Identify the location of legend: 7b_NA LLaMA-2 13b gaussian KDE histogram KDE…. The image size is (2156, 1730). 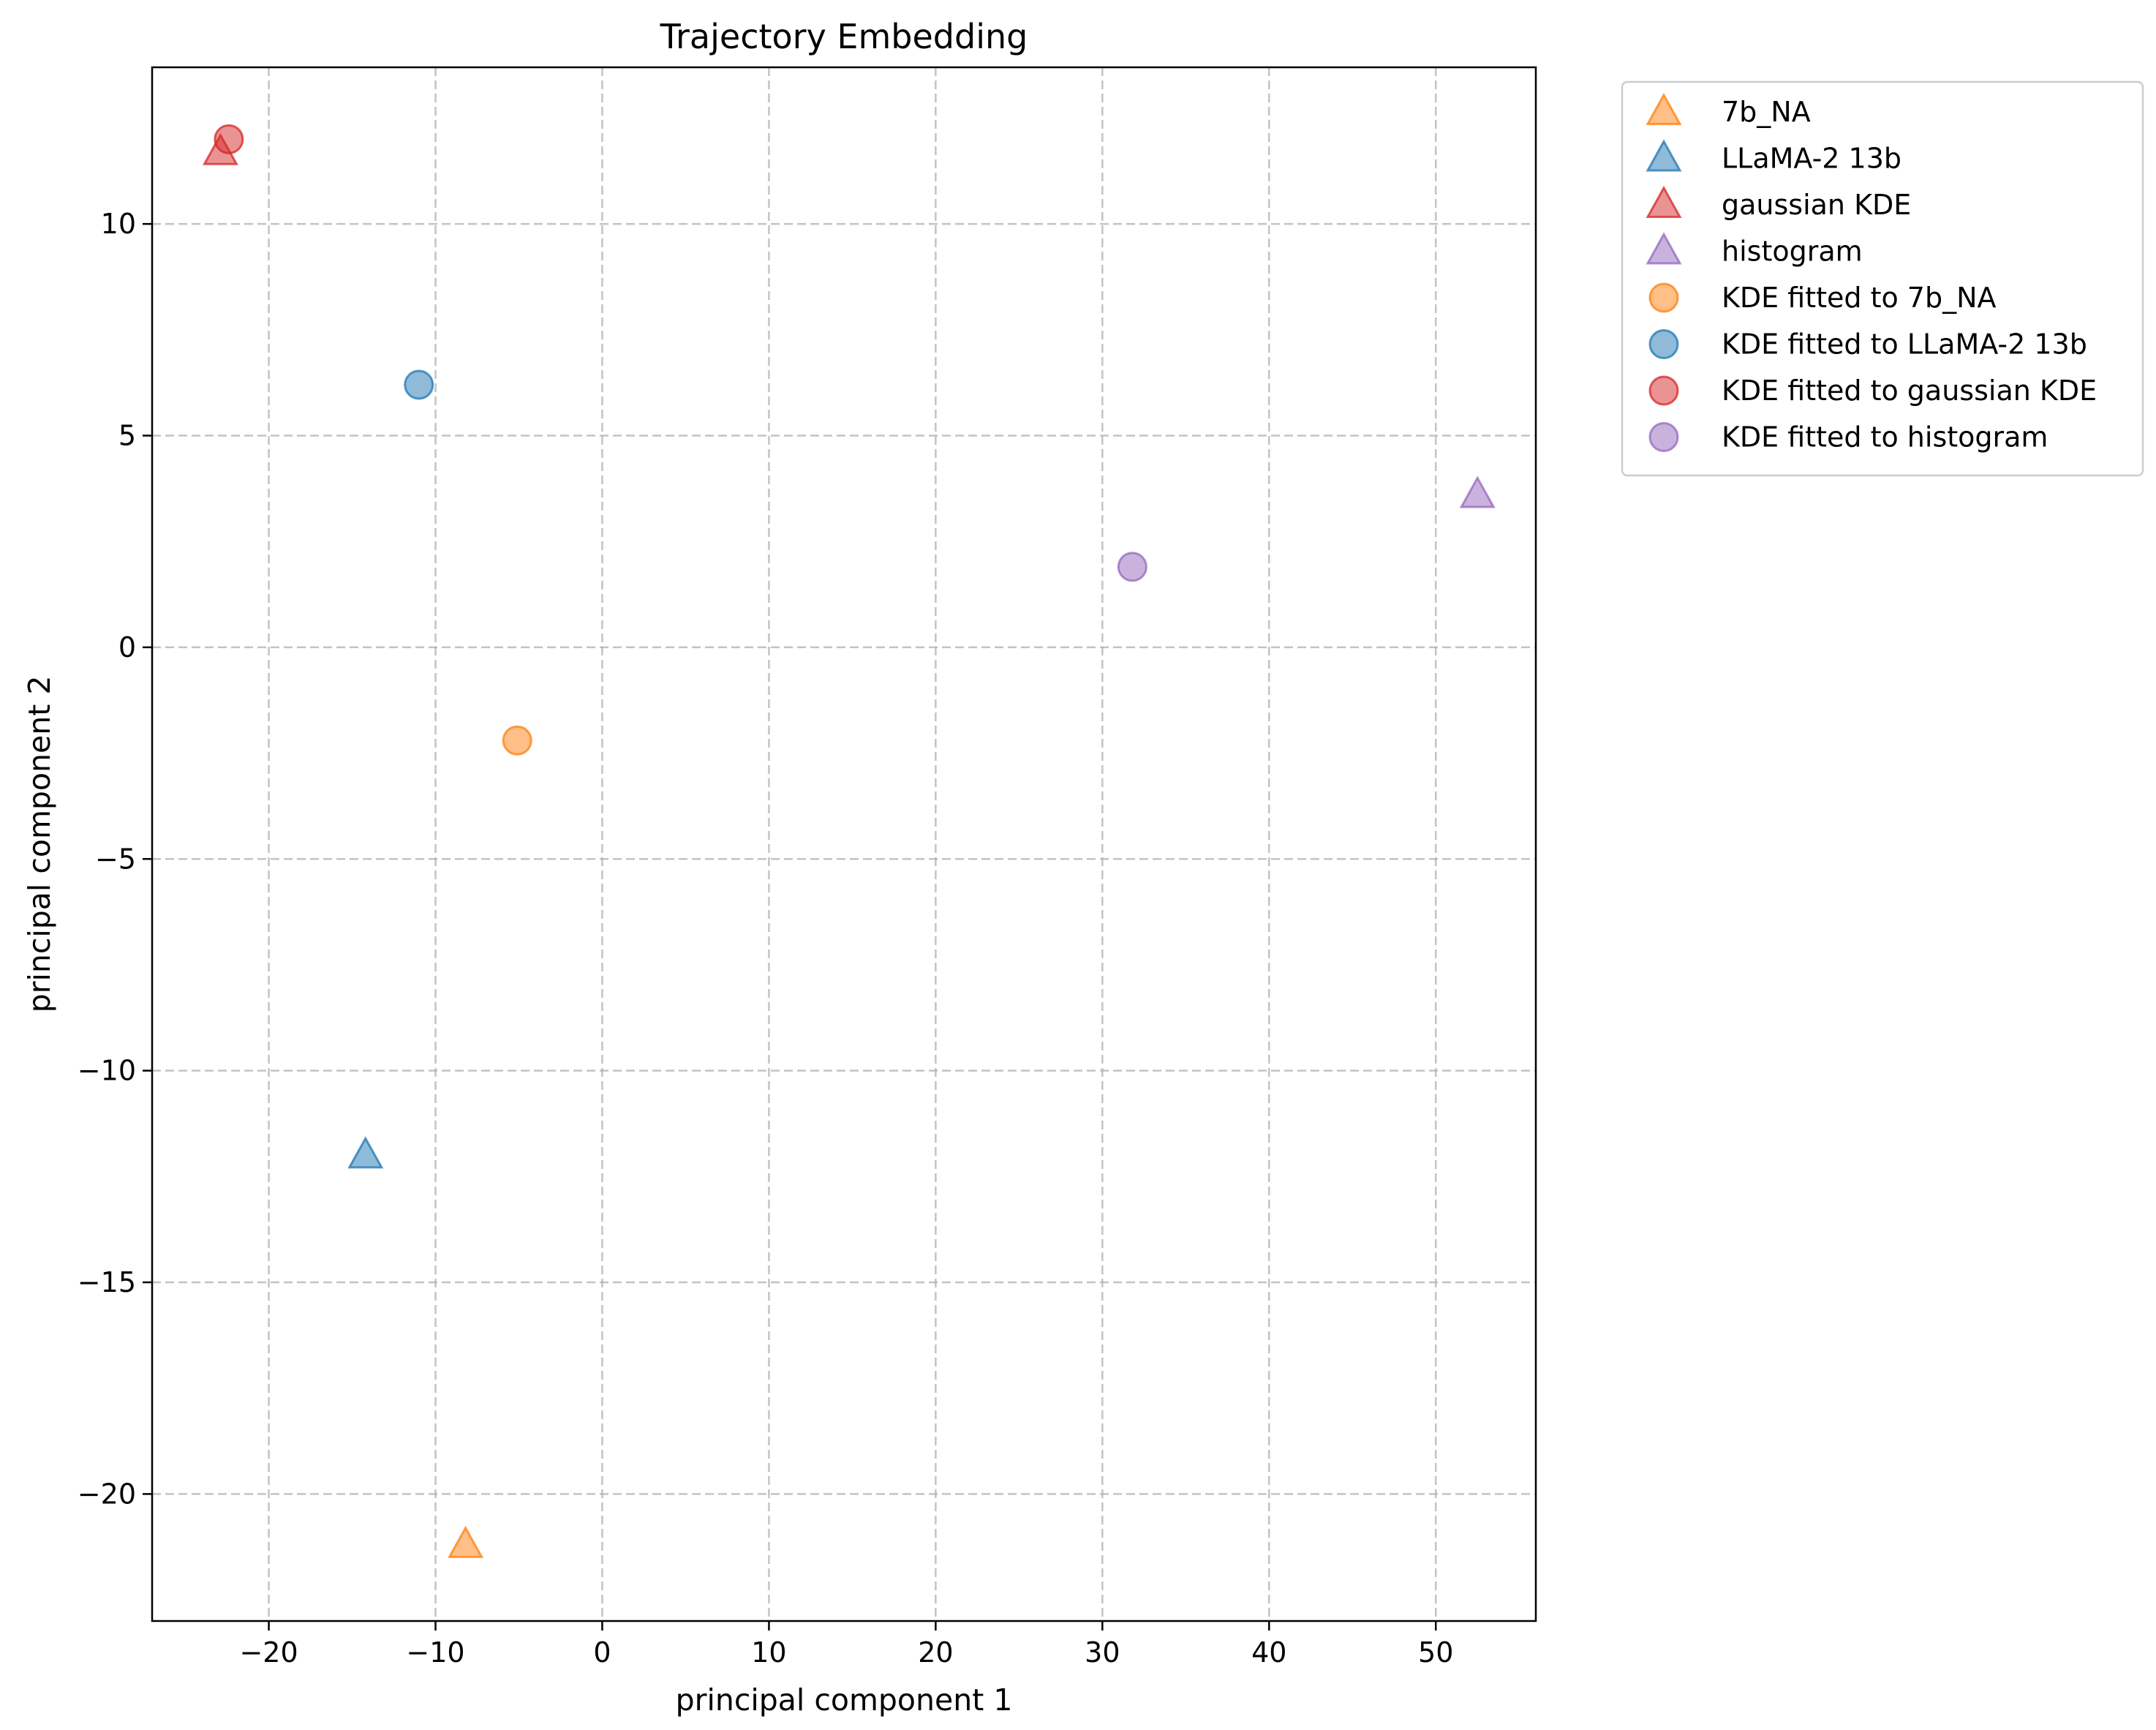
(1882, 278).